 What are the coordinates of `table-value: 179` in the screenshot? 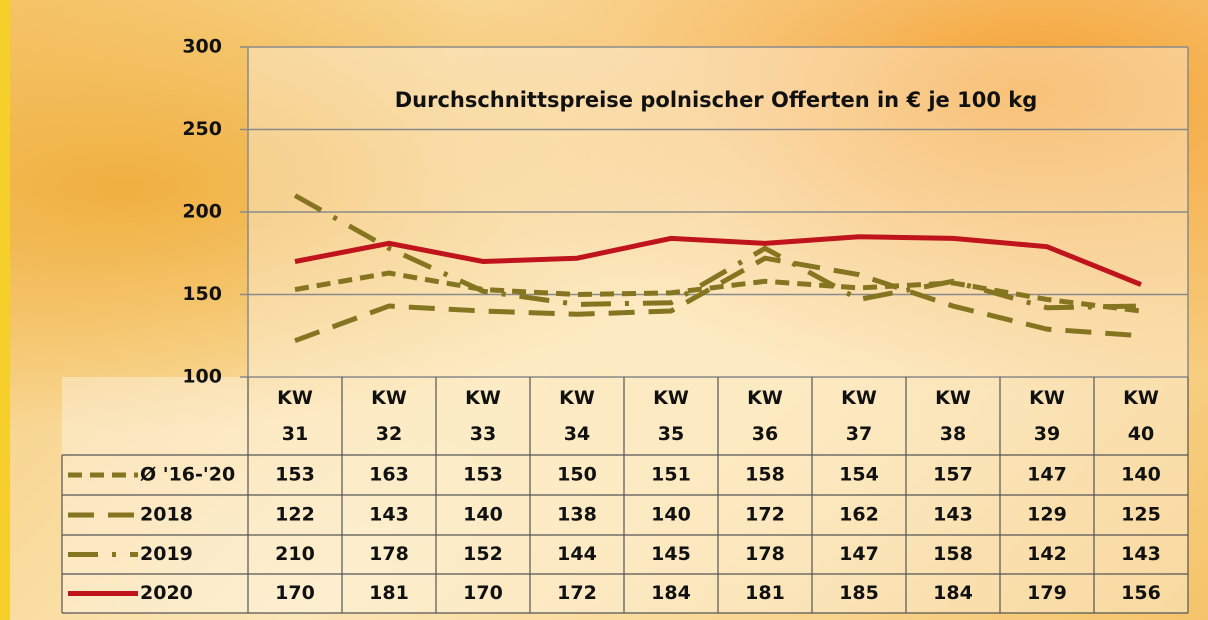 It's located at (1047, 593).